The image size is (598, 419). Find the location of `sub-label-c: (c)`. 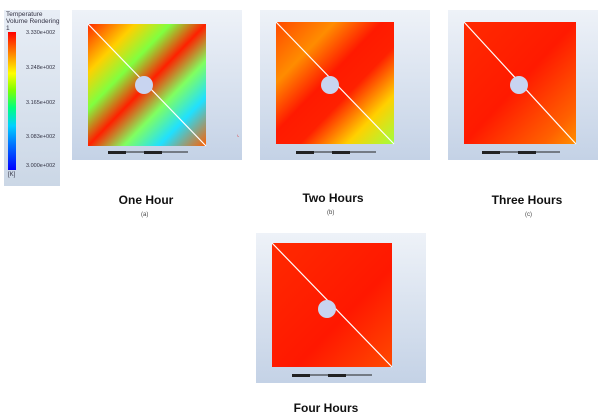

sub-label-c: (c) is located at coordinates (528, 215).